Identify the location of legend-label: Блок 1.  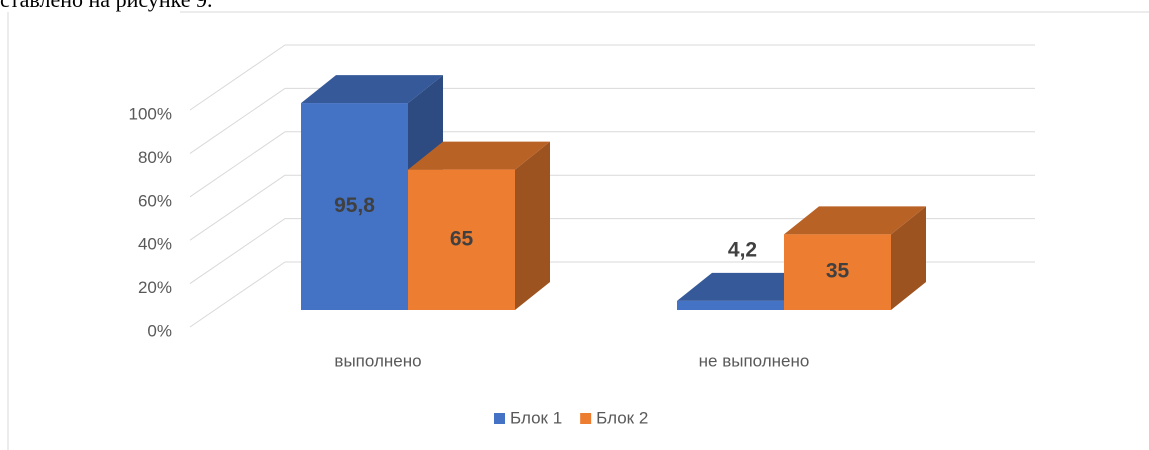
(536, 417).